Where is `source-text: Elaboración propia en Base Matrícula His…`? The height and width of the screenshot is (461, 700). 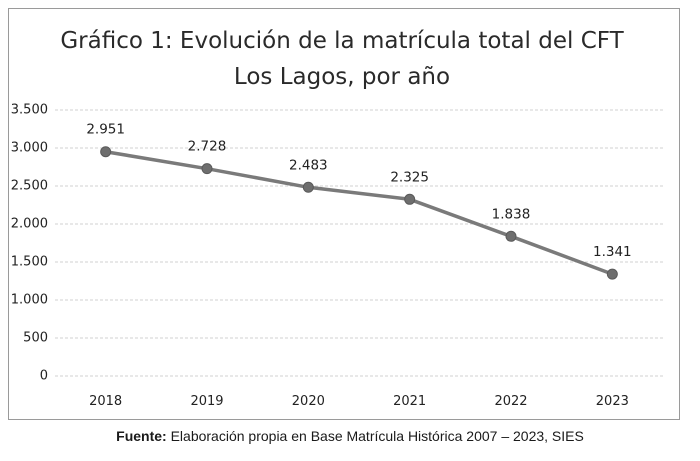
source-text: Elaboración propia en Base Matrícula His… is located at coordinates (375, 436).